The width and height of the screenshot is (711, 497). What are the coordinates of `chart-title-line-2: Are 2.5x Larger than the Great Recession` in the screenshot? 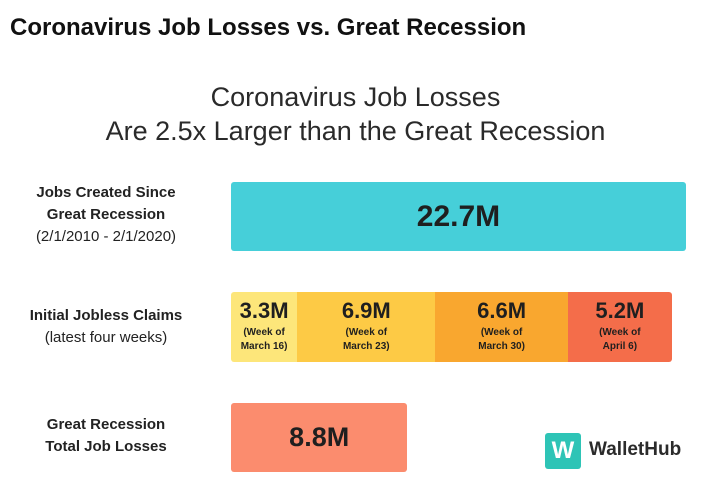 It's located at (355, 131).